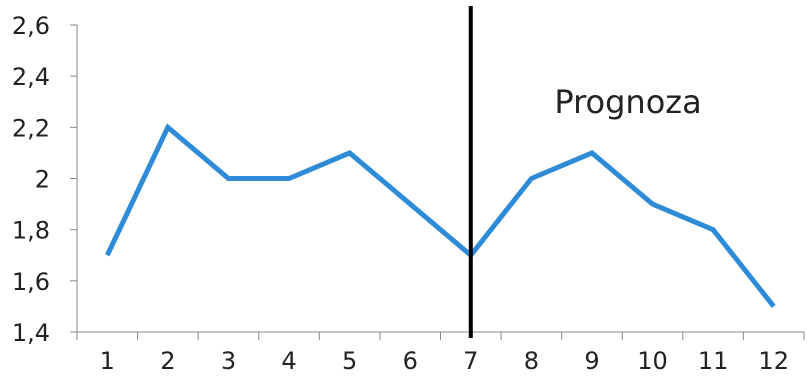 The width and height of the screenshot is (807, 380). What do you see at coordinates (591, 361) in the screenshot?
I see `x-tick-label: 9` at bounding box center [591, 361].